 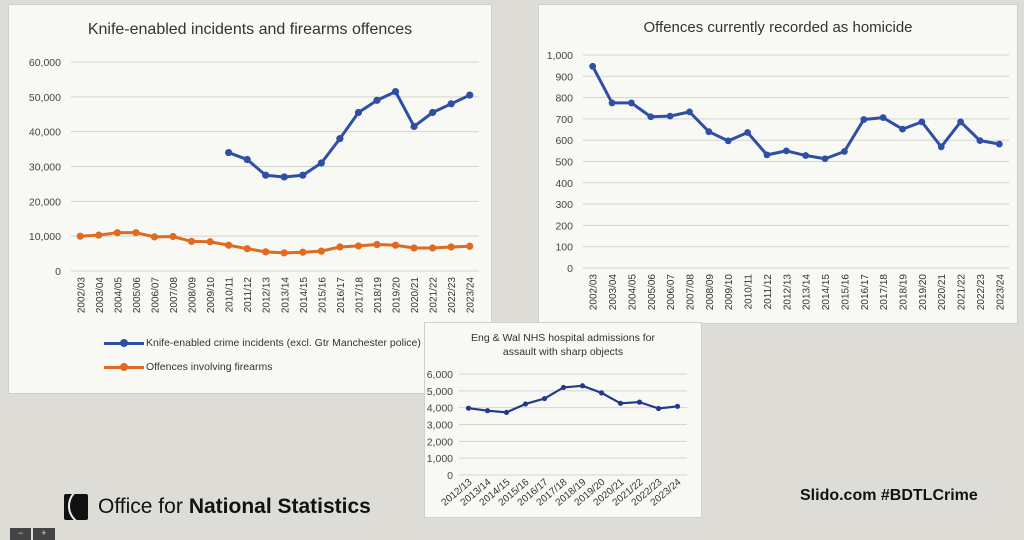 I want to click on x-tick-label: 2007/08, so click(x=174, y=295).